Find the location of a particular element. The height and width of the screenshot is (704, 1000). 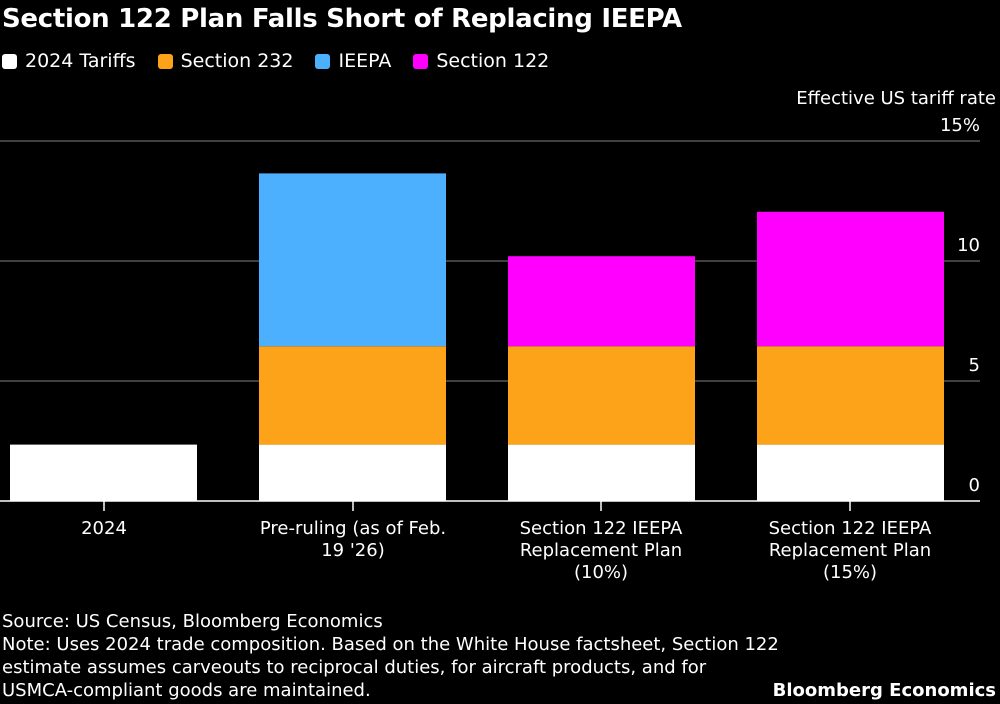

y-tick-label: 0 is located at coordinates (974, 485).